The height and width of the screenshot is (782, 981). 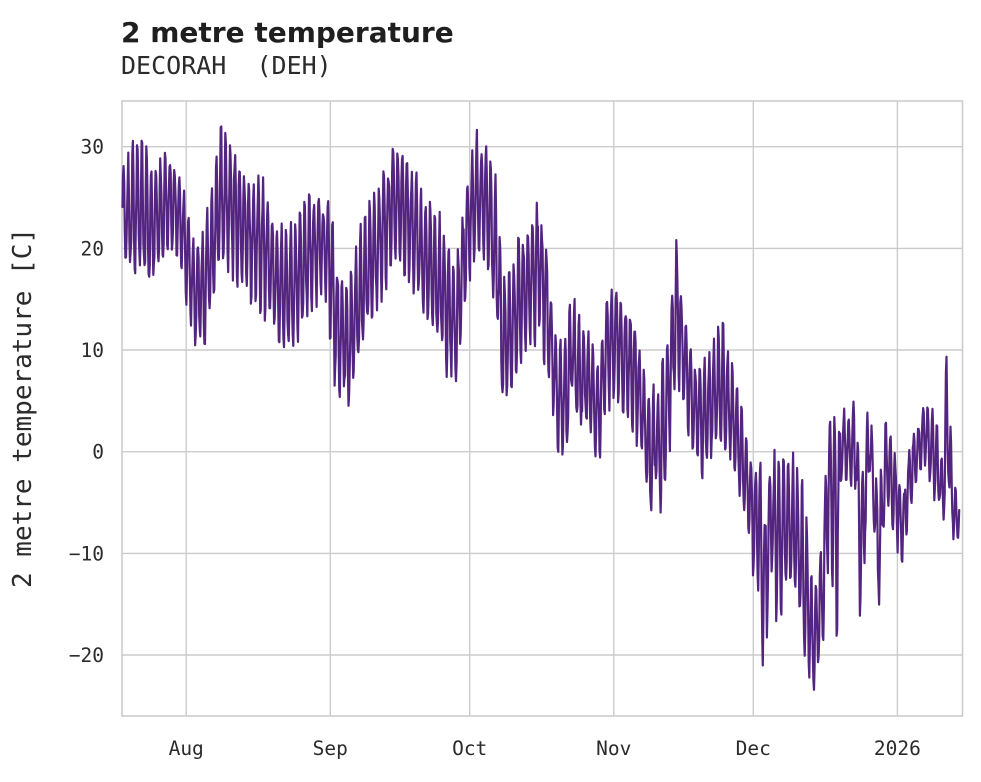 I want to click on x-tick-label: Aug, so click(x=186, y=748).